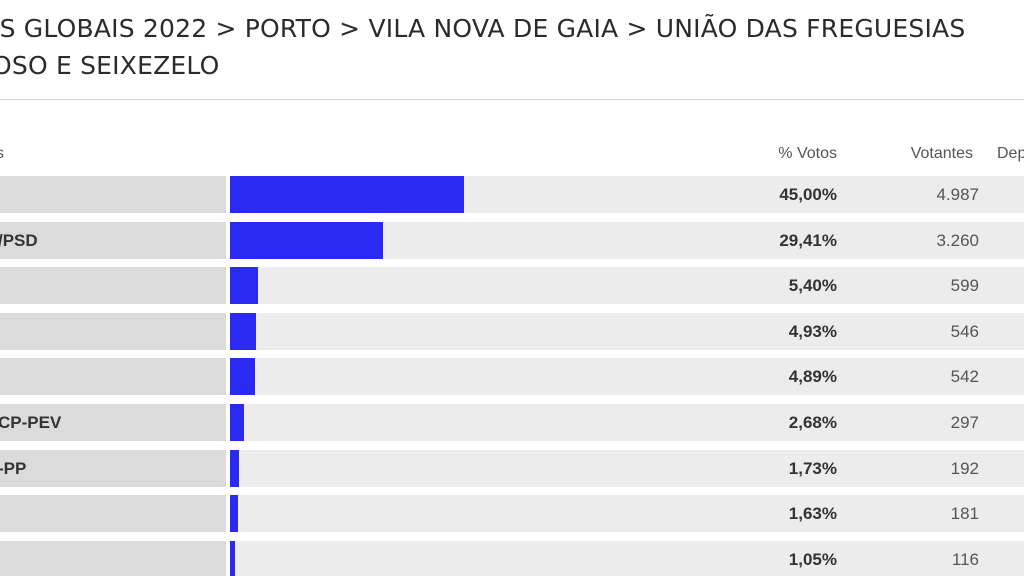 The width and height of the screenshot is (1024, 576). What do you see at coordinates (957, 194) in the screenshot?
I see `voter-count: 4.987` at bounding box center [957, 194].